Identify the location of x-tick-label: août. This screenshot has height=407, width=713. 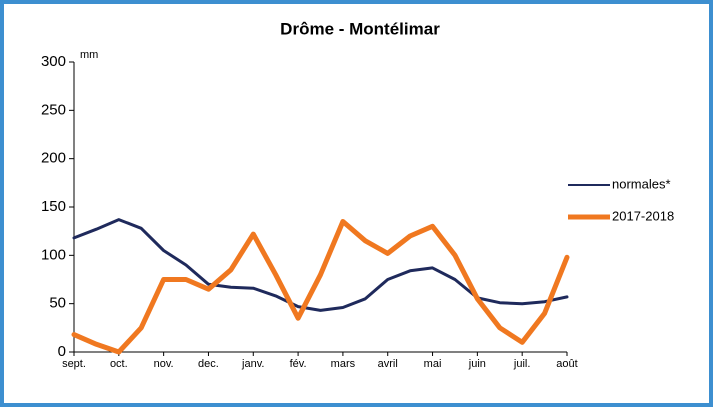
(566, 364).